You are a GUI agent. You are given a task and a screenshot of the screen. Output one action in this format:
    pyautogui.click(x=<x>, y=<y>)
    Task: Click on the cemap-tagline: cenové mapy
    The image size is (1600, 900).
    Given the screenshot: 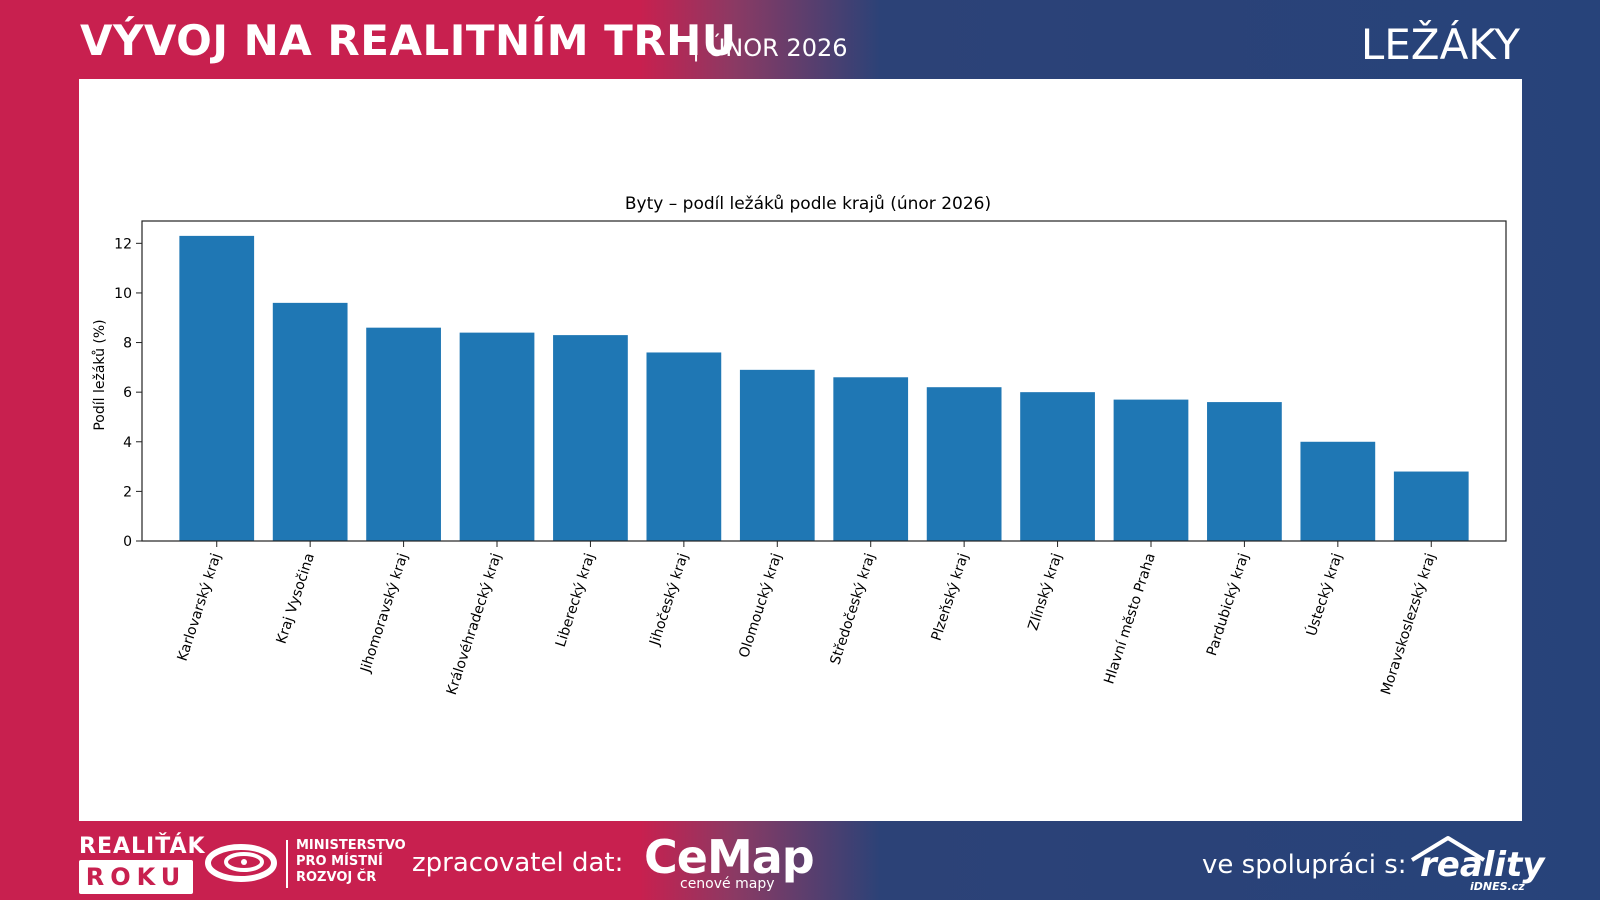 What is the action you would take?
    pyautogui.click(x=727, y=884)
    